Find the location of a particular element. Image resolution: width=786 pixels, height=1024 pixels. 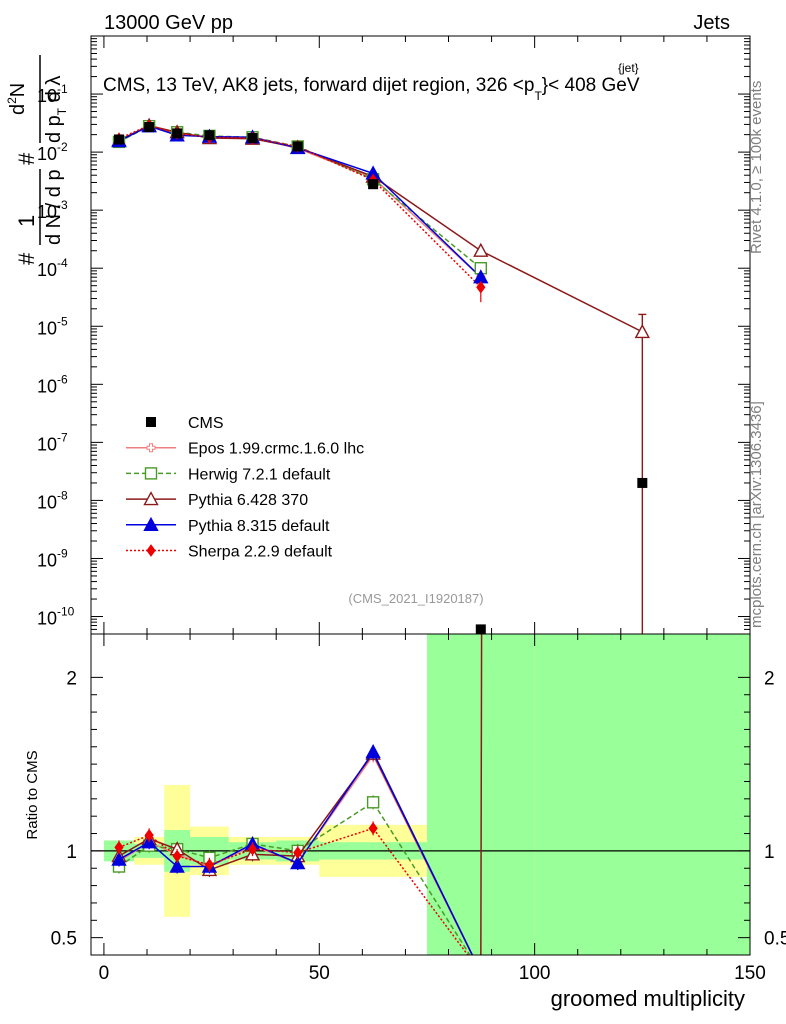

legend-label: Herwig 7.2.1 default is located at coordinates (259, 474).